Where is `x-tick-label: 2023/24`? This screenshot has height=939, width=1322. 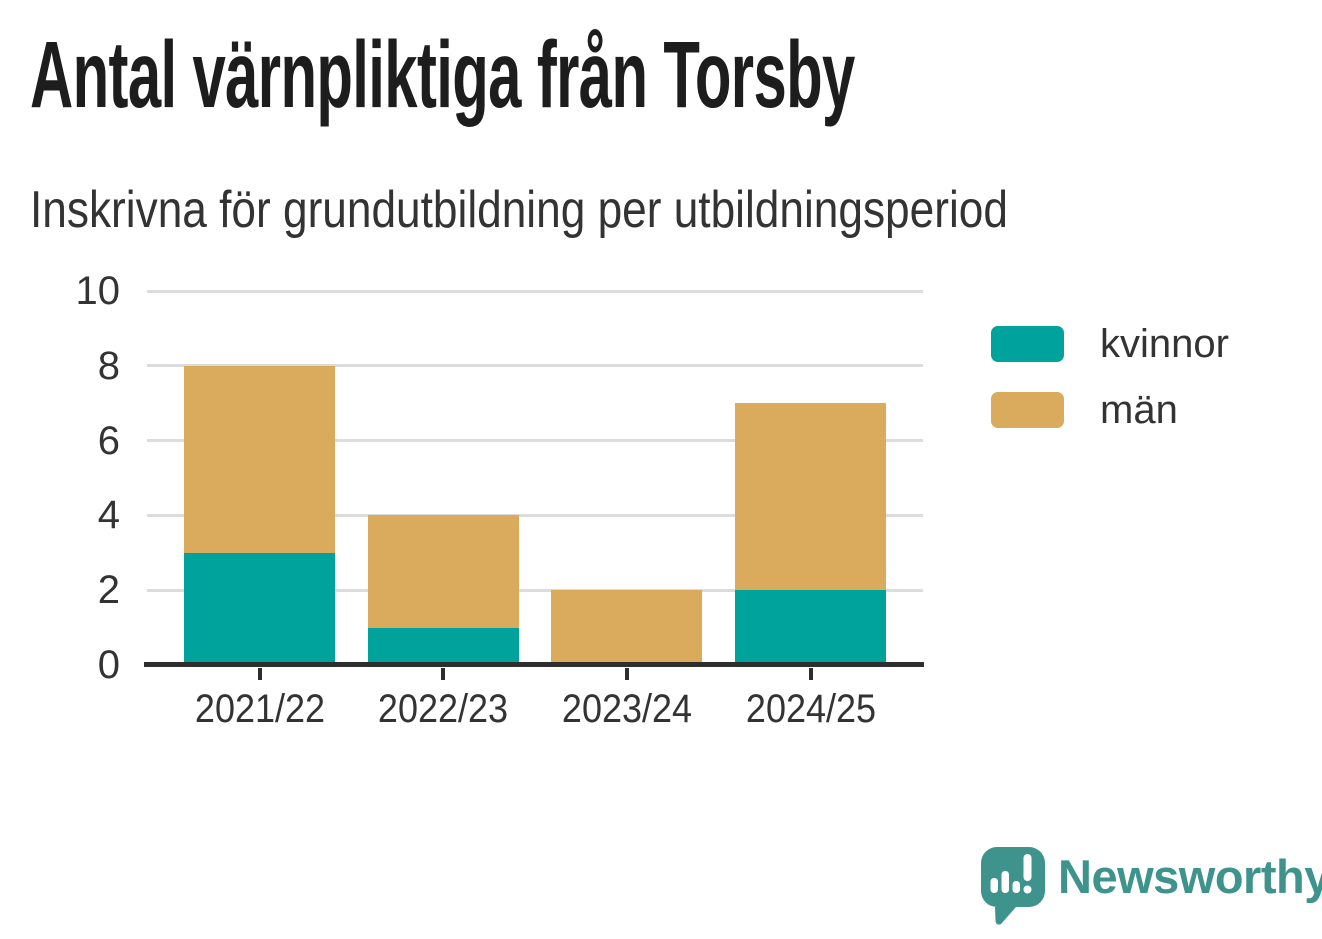
x-tick-label: 2023/24 is located at coordinates (626, 709).